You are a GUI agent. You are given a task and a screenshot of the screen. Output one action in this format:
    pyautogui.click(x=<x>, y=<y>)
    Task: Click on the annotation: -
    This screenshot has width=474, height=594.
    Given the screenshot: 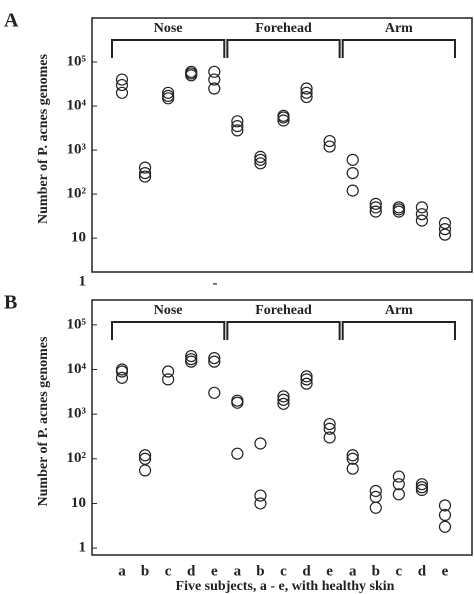 What is the action you would take?
    pyautogui.click(x=215, y=283)
    